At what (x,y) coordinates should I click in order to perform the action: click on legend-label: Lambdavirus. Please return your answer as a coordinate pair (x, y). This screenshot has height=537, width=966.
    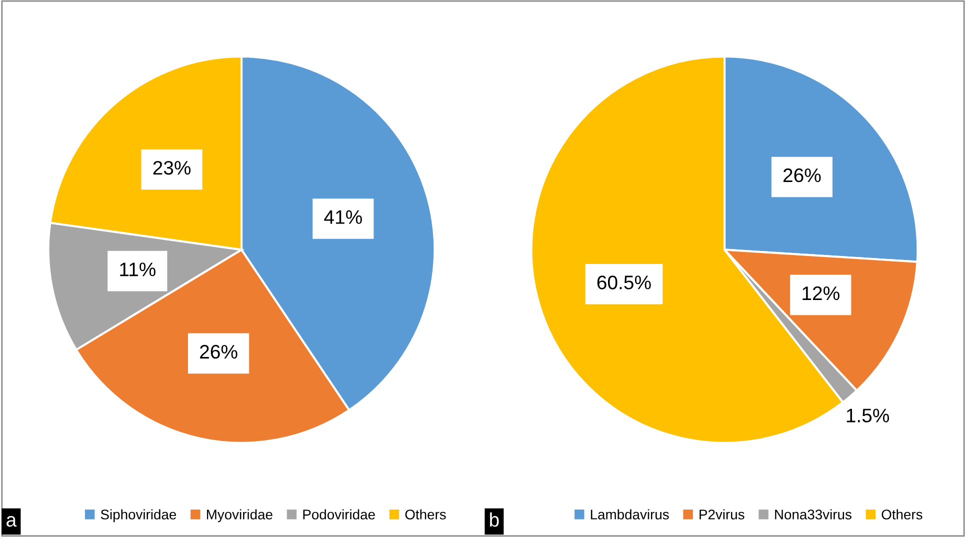
    Looking at the image, I should click on (629, 514).